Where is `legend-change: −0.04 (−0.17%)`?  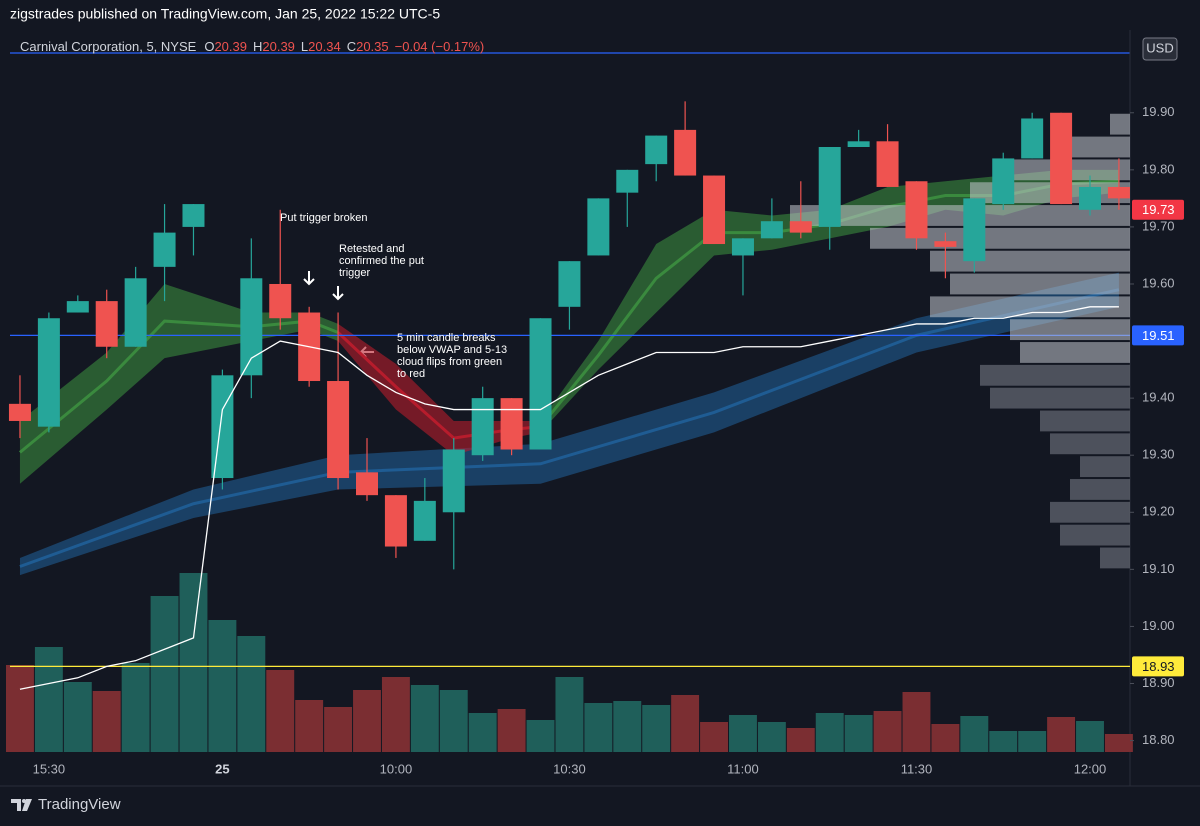 legend-change: −0.04 (−0.17%) is located at coordinates (440, 46).